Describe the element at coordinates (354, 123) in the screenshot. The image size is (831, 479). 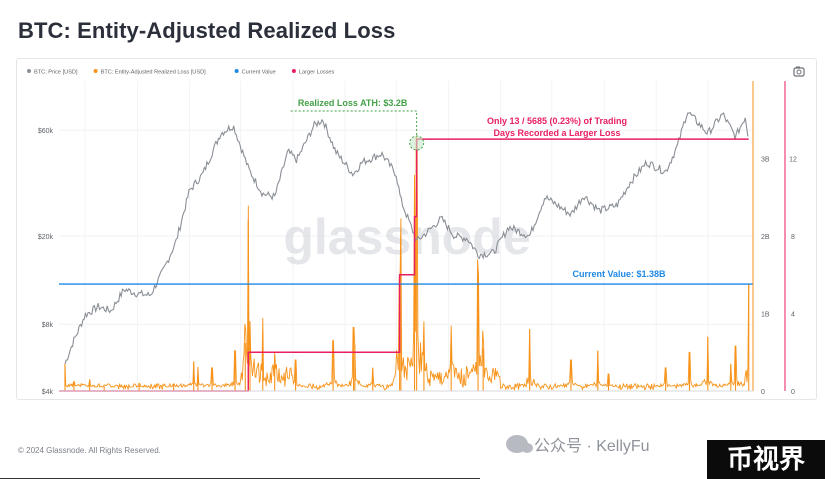
I see `ath-leader` at that location.